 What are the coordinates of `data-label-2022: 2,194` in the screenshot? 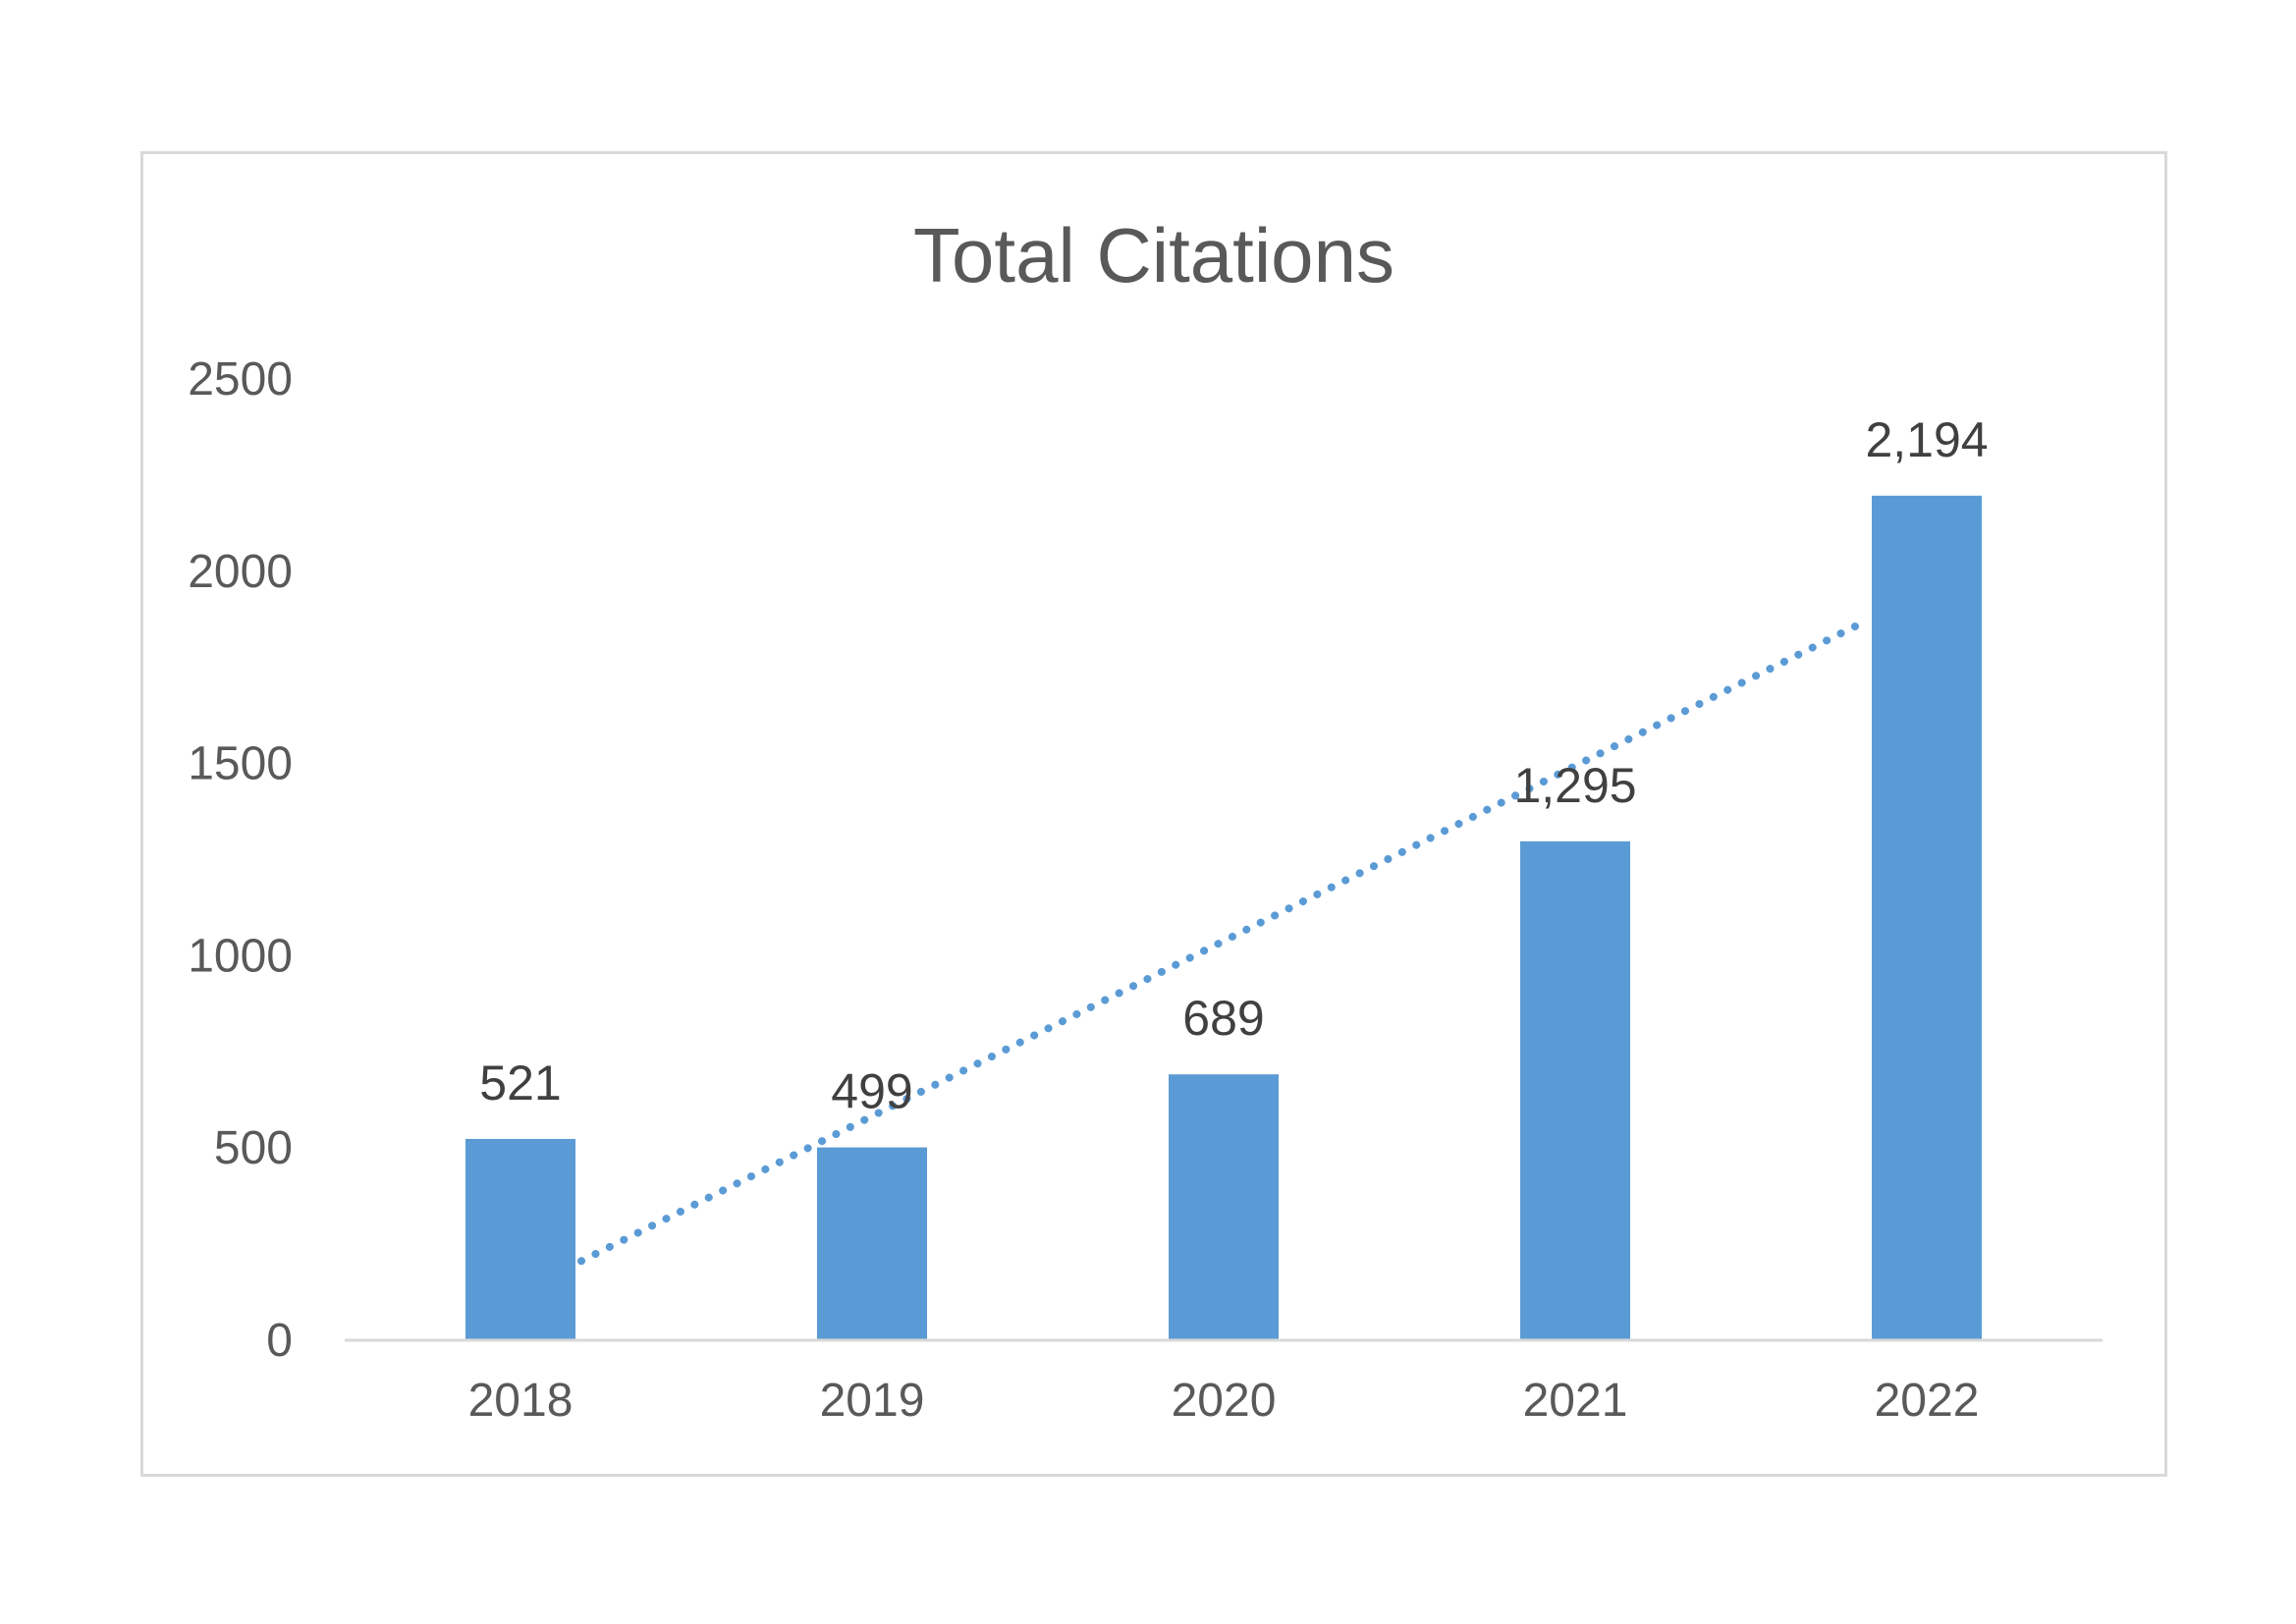 It's located at (1926, 439).